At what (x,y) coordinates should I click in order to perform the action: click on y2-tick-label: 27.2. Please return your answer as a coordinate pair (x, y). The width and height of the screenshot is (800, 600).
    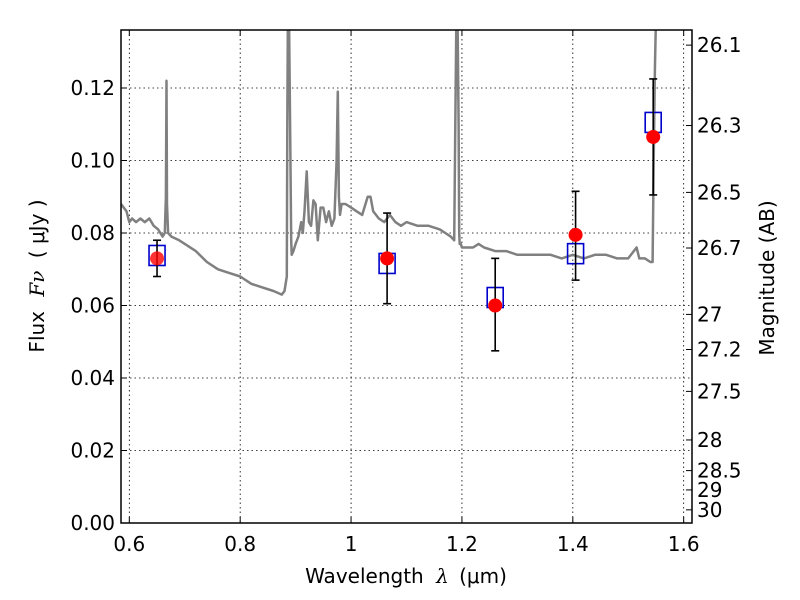
    Looking at the image, I should click on (719, 349).